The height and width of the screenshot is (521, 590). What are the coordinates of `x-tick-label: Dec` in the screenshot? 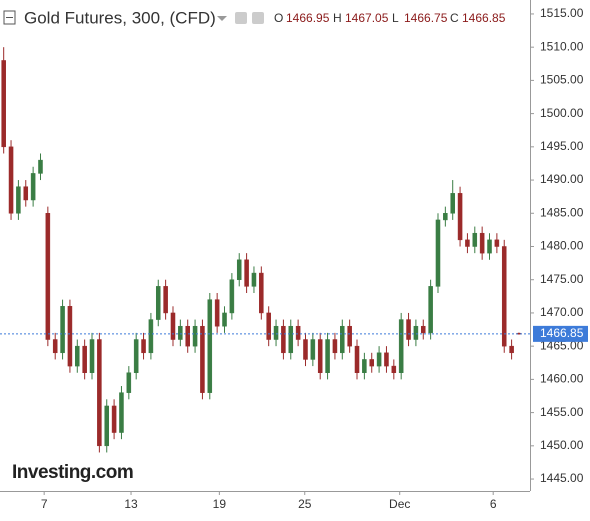 It's located at (399, 504).